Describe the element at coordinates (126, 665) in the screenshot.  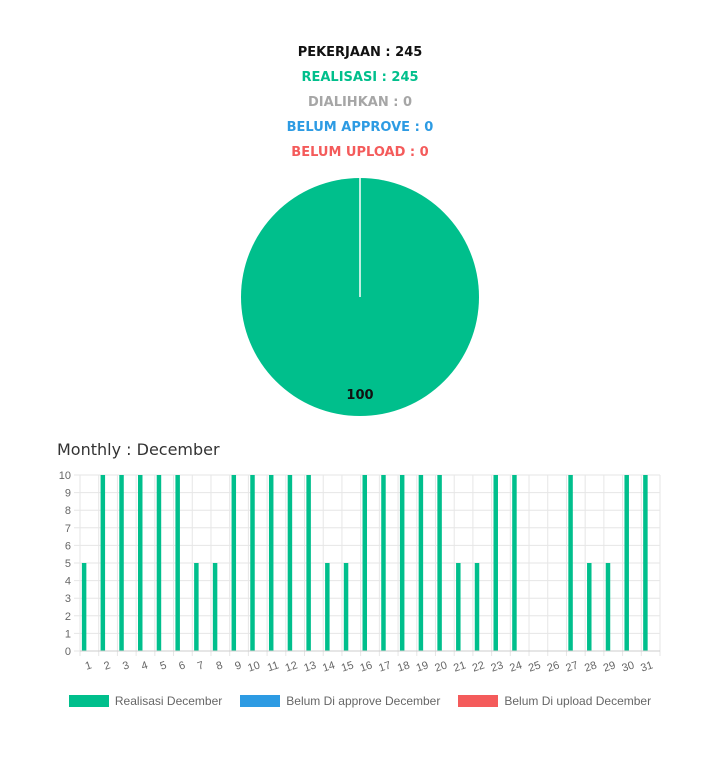
I see `x-tick-label: 3` at that location.